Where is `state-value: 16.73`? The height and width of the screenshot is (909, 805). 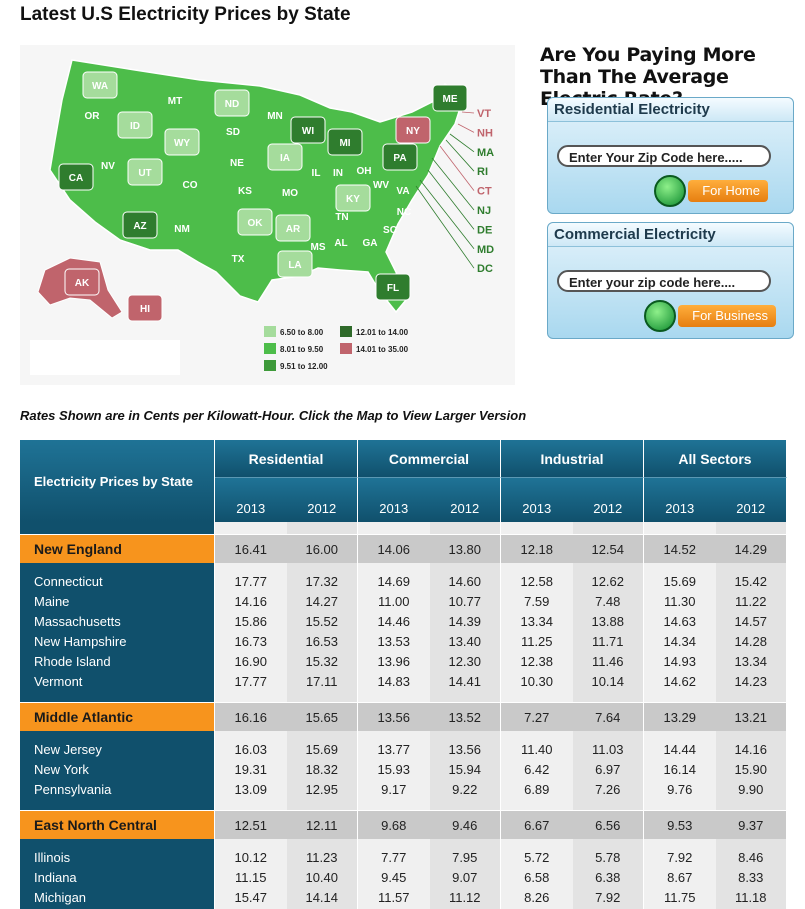
state-value: 16.73 is located at coordinates (251, 641).